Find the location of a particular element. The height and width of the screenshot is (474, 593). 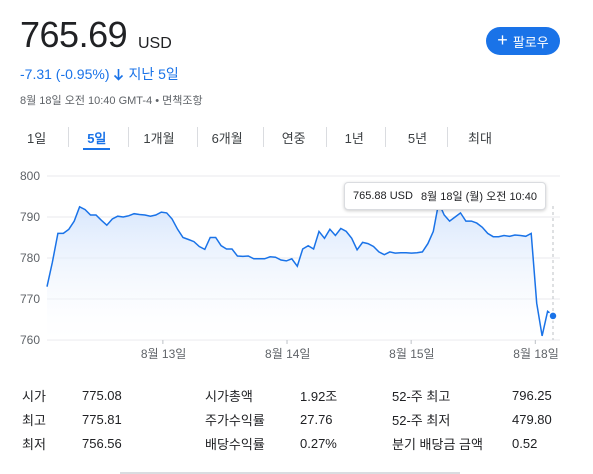

current-price: 765.69 is located at coordinates (74, 34).